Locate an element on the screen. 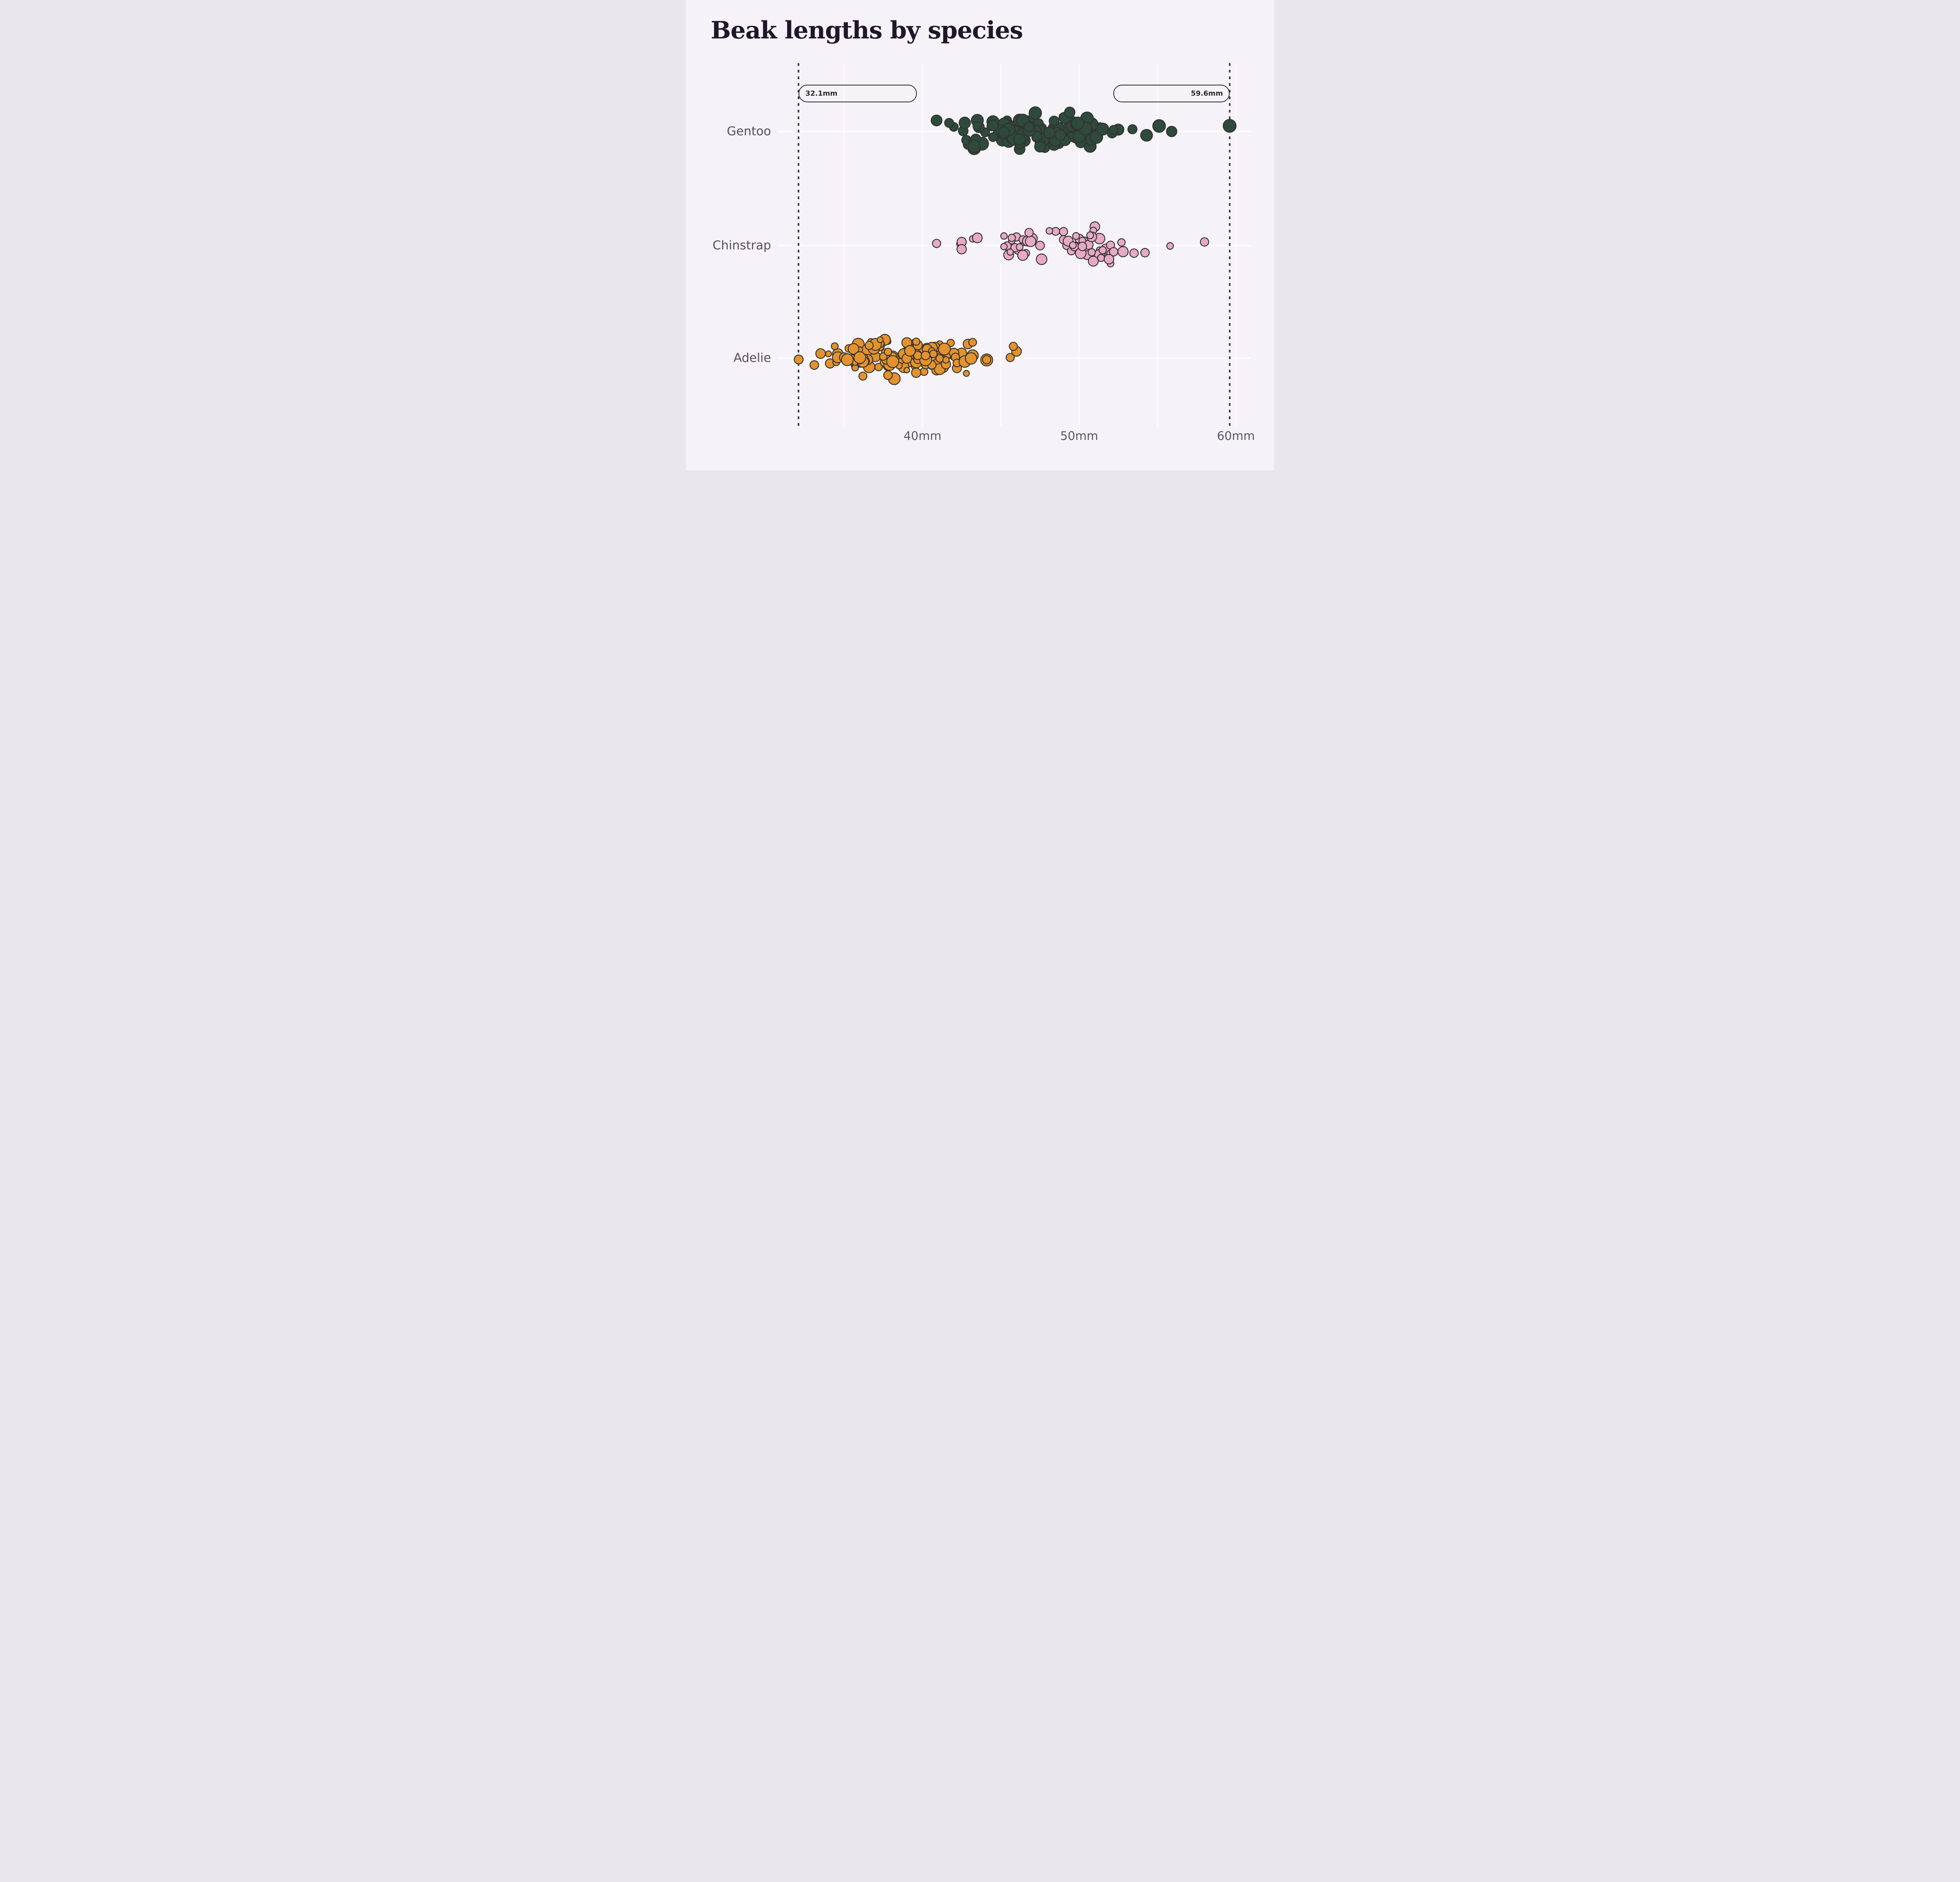 This screenshot has width=1960, height=1882. reference-line-32.1mm is located at coordinates (799, 245).